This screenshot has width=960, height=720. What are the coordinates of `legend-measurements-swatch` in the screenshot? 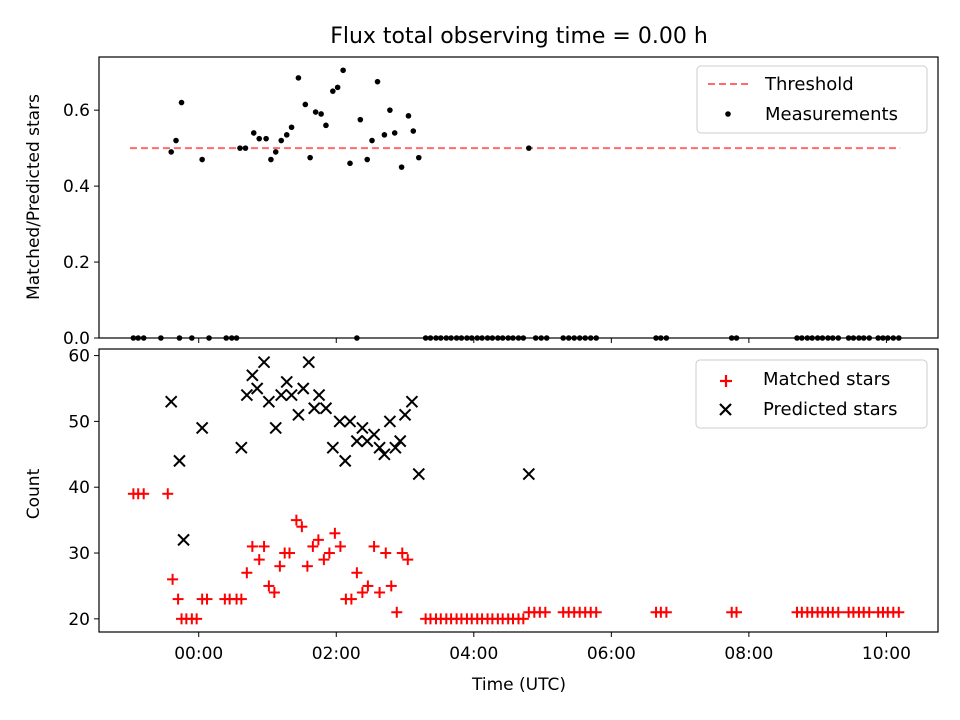 It's located at (728, 114).